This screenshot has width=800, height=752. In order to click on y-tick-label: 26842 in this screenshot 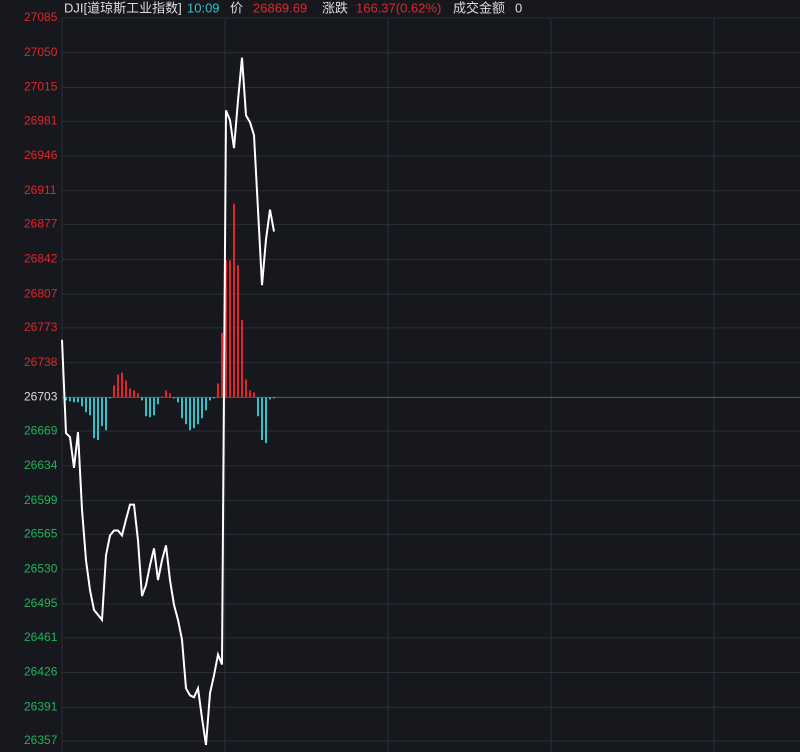, I will do `click(41, 259)`.